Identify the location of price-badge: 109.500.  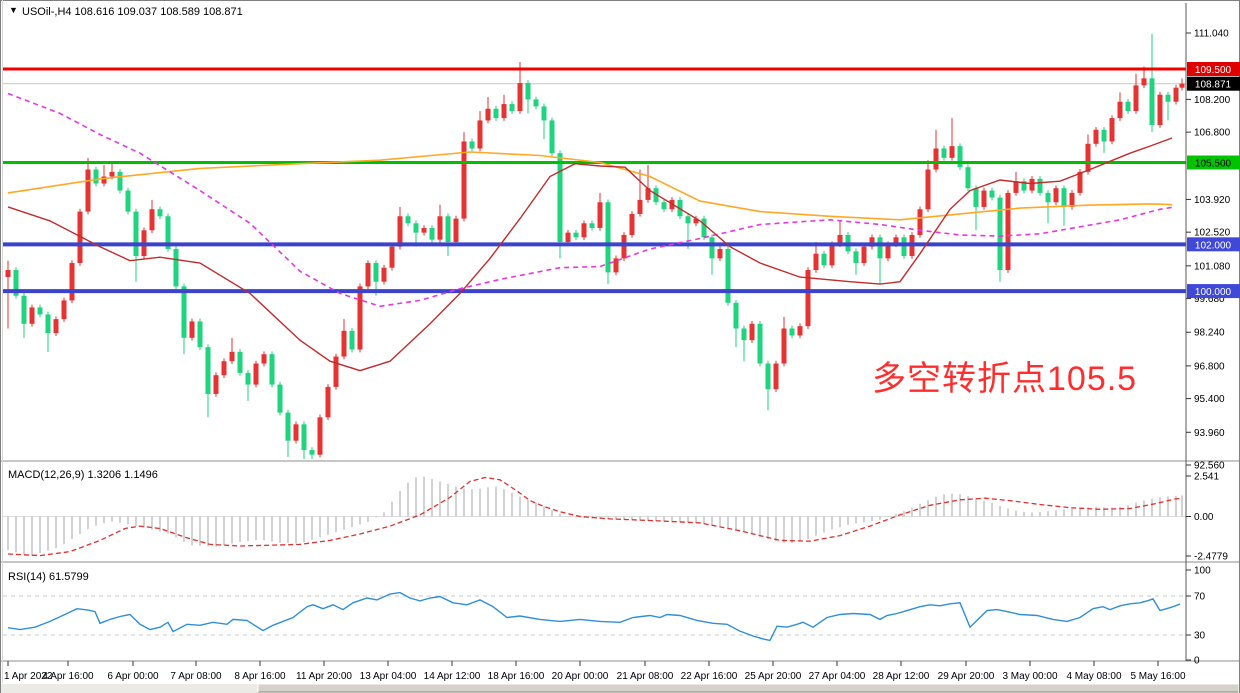
(1213, 69).